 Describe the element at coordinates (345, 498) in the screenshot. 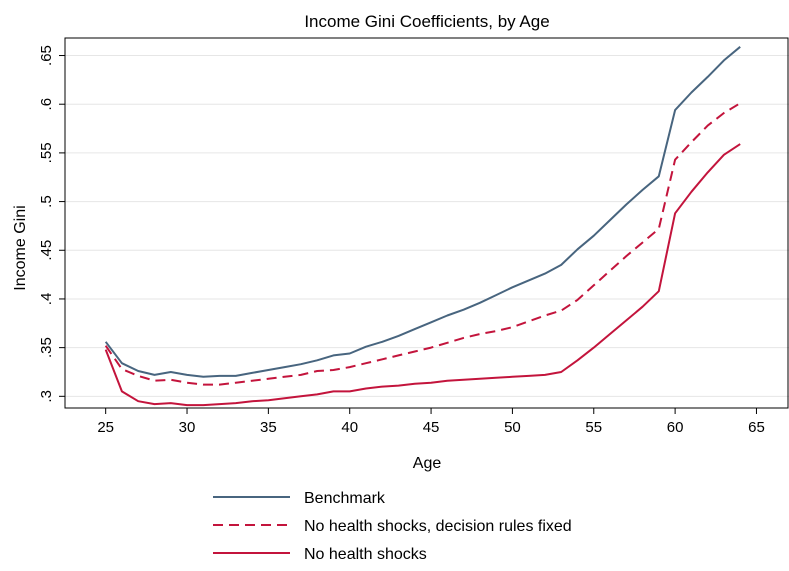

I see `legend-label-1: Benchmark` at that location.